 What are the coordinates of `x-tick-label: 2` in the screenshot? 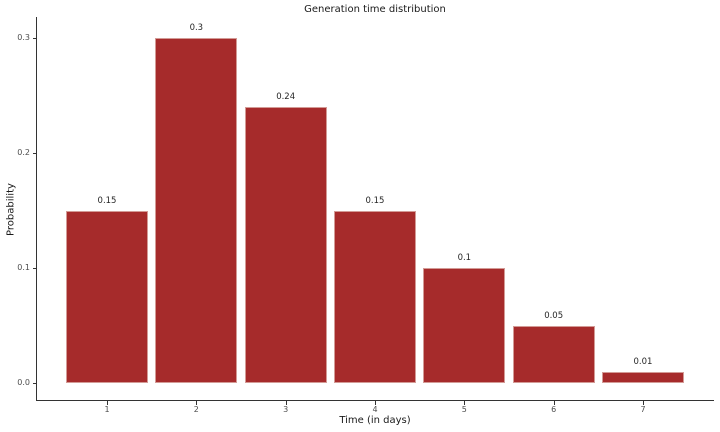 It's located at (196, 409).